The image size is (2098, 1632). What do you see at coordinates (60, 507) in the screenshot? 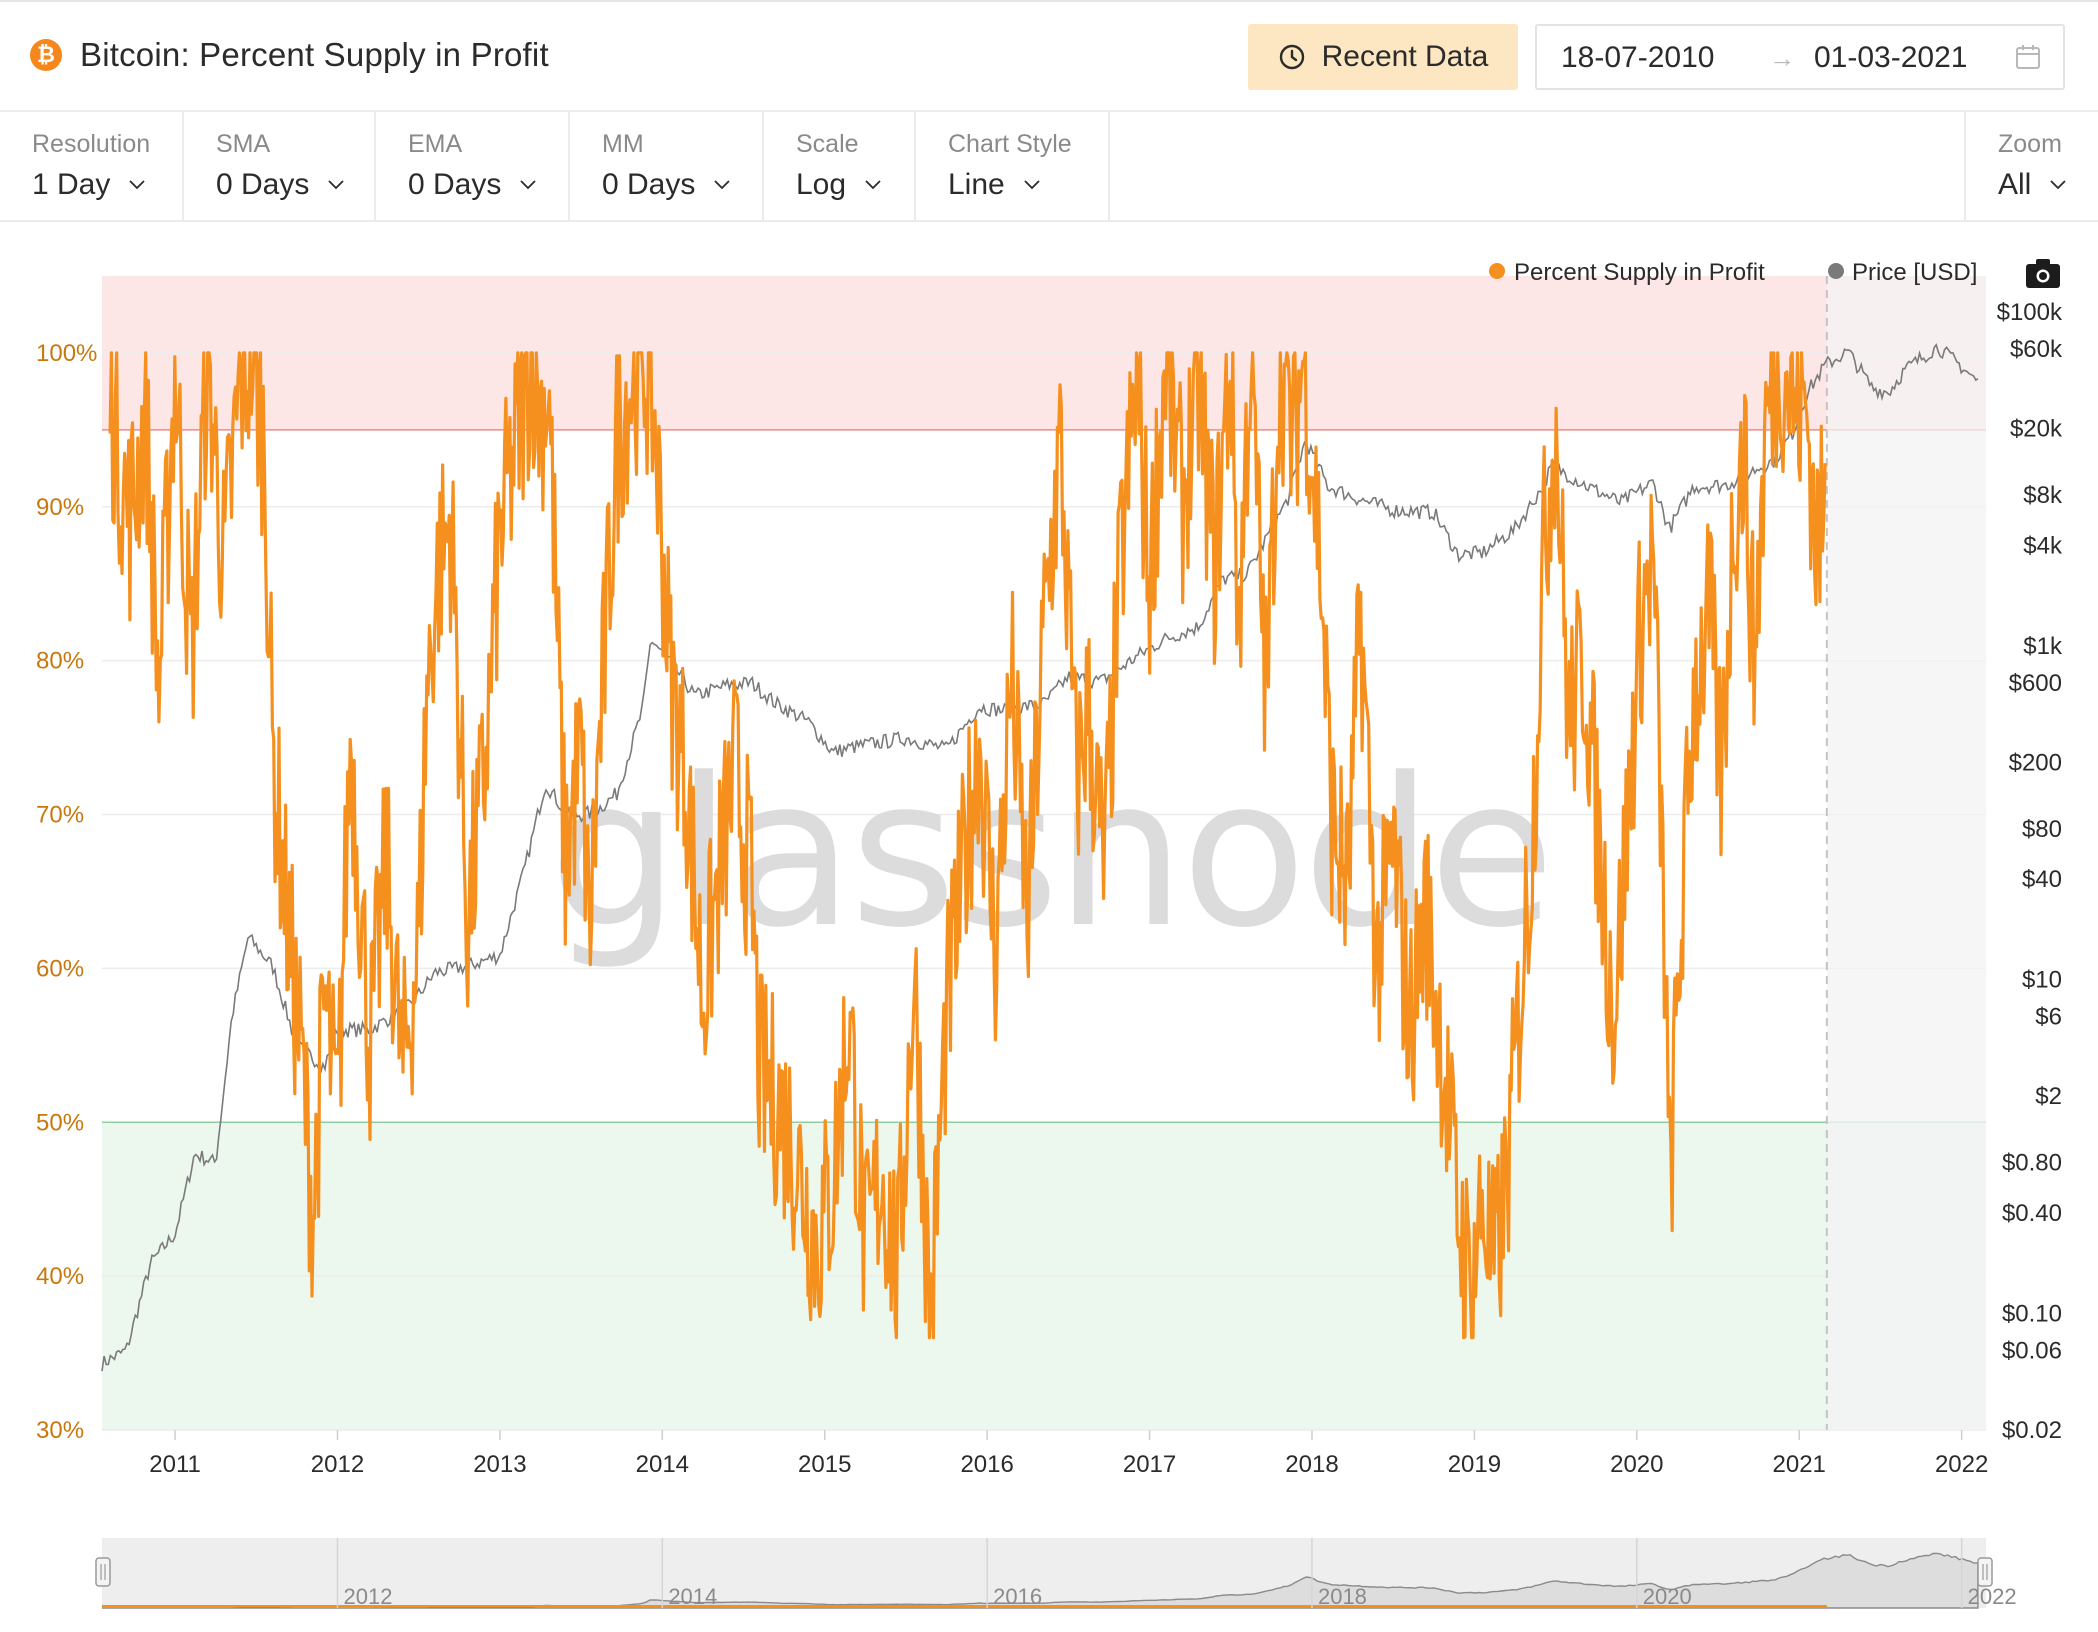
I see `y-left-tick: 90%` at bounding box center [60, 507].